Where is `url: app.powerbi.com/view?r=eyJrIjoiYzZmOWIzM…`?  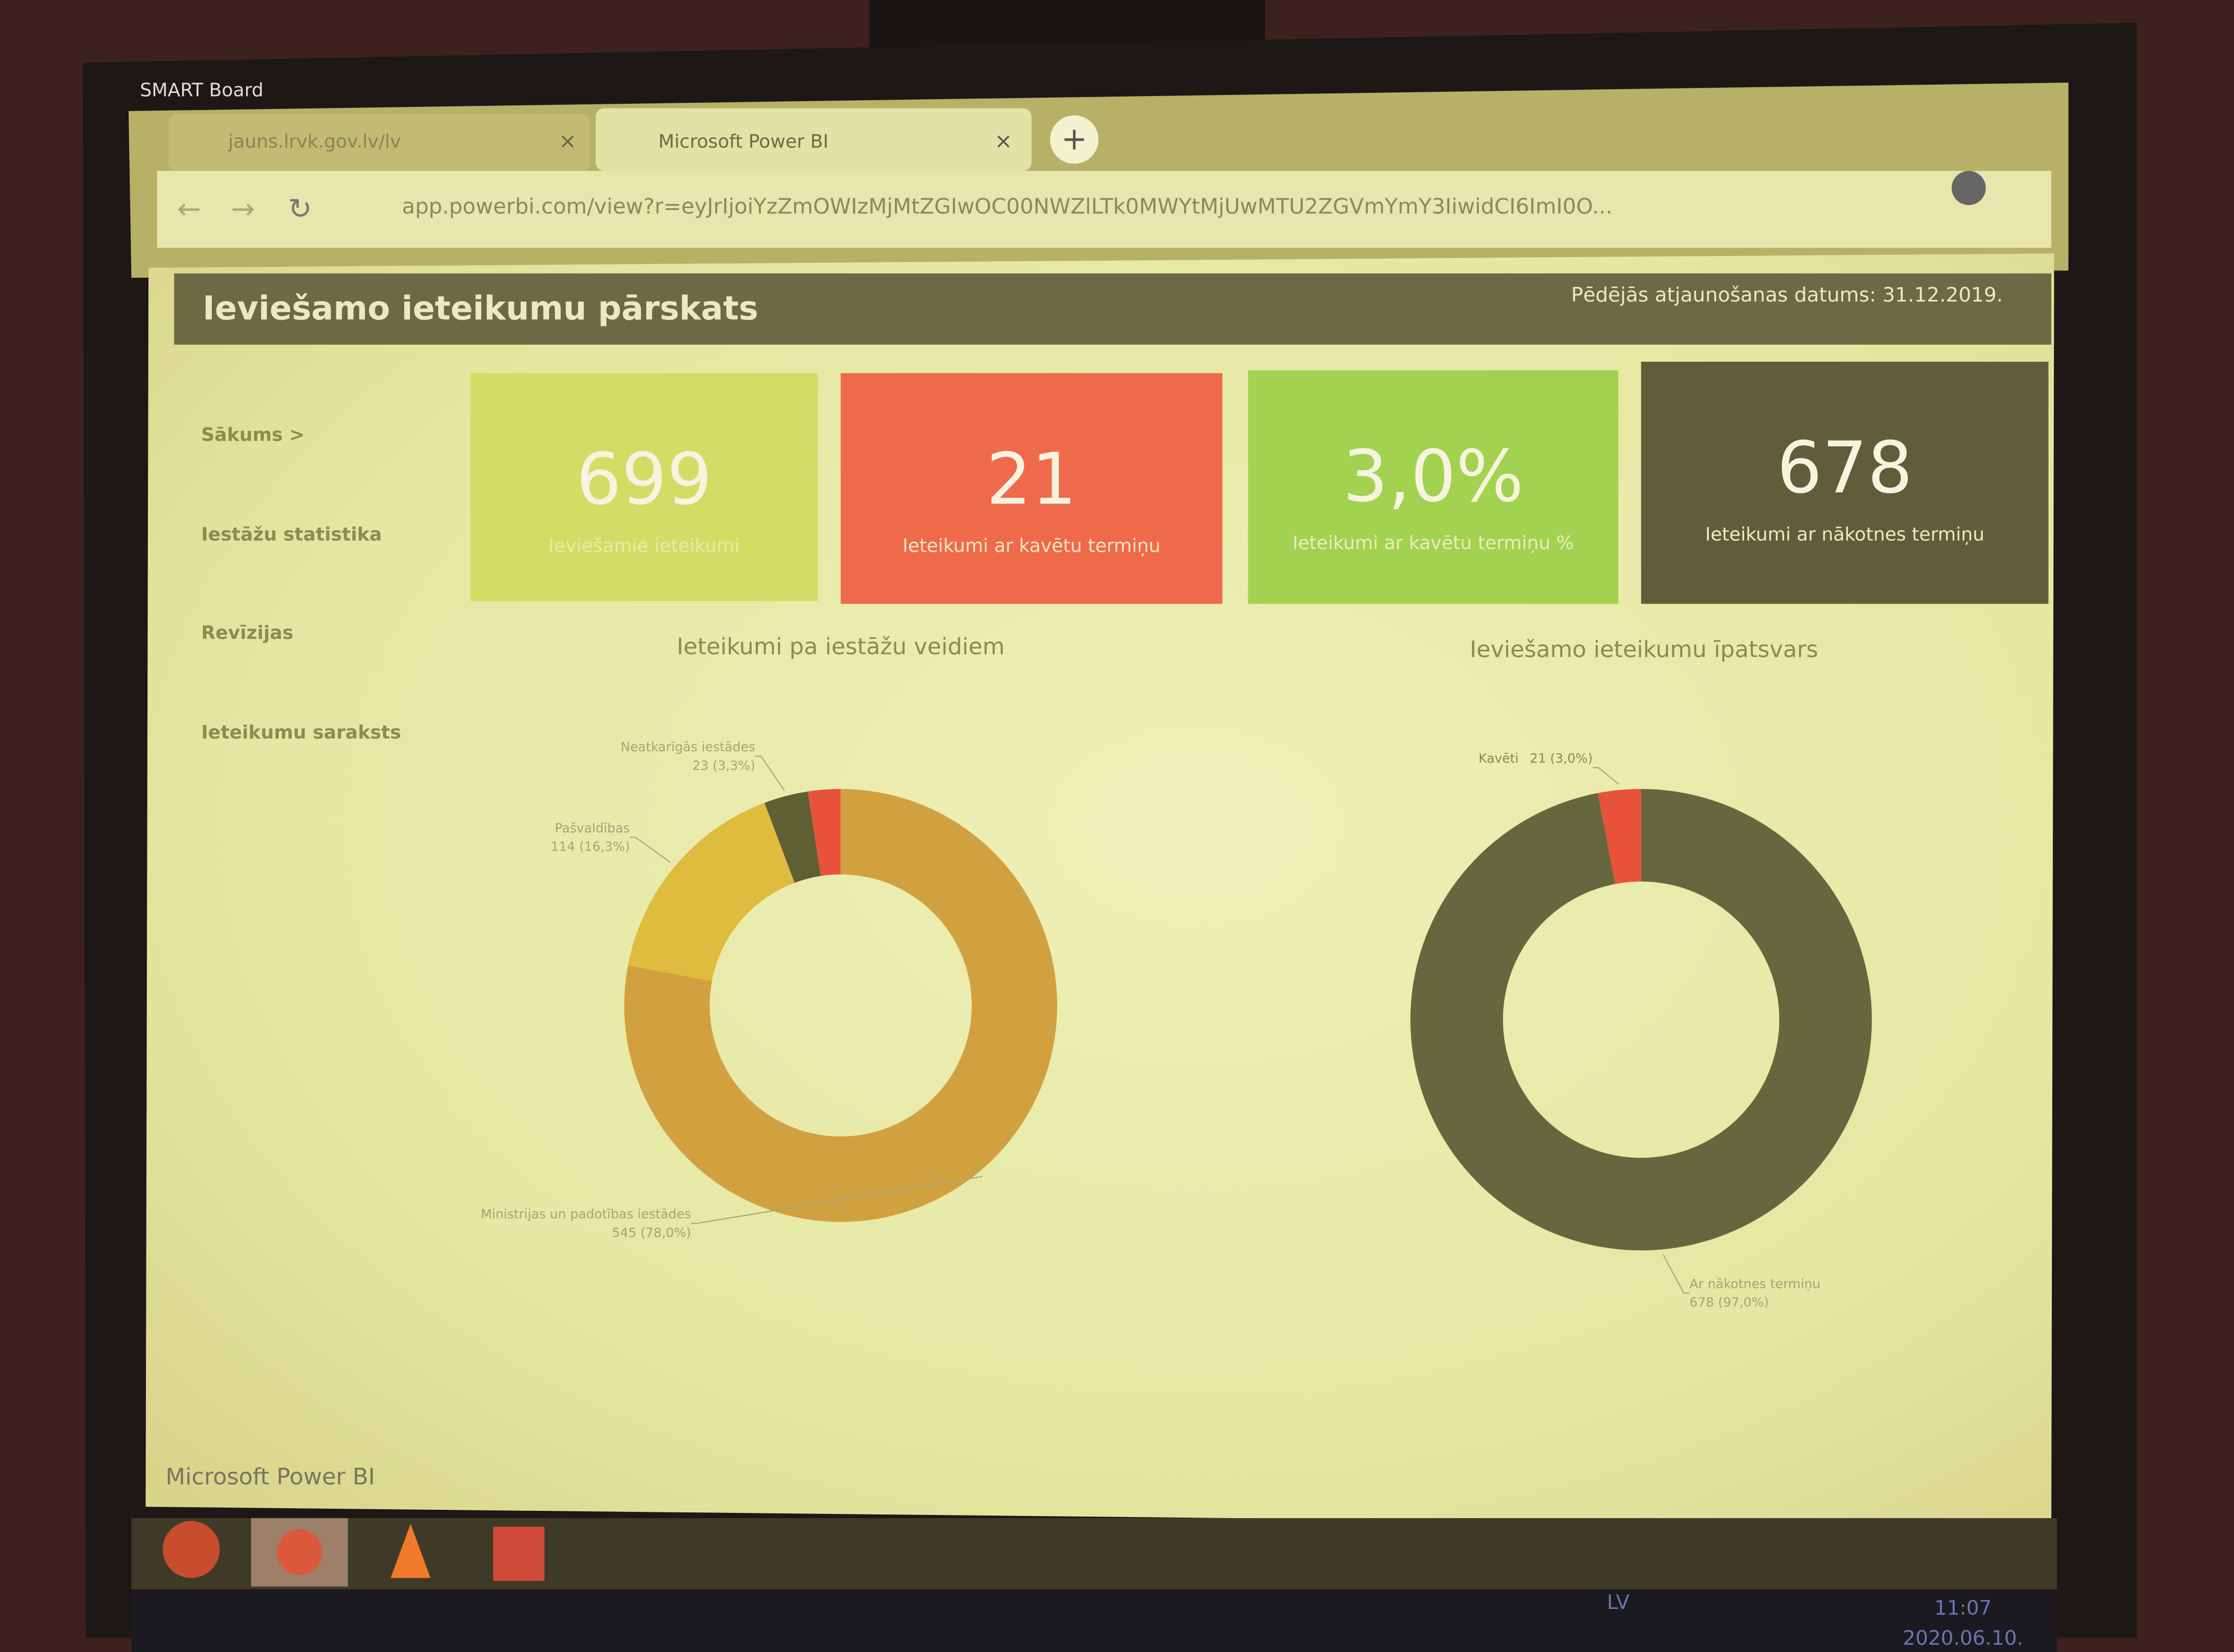
url: app.powerbi.com/view?r=eyJrIjoiYzZmOWIzM… is located at coordinates (1008, 206).